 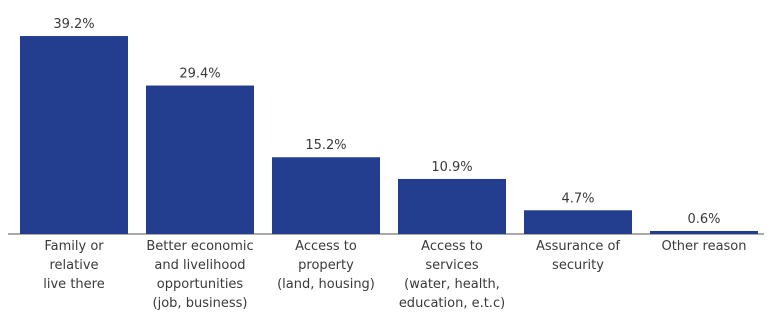 I want to click on category-label-3-line-1: services, so click(x=452, y=265).